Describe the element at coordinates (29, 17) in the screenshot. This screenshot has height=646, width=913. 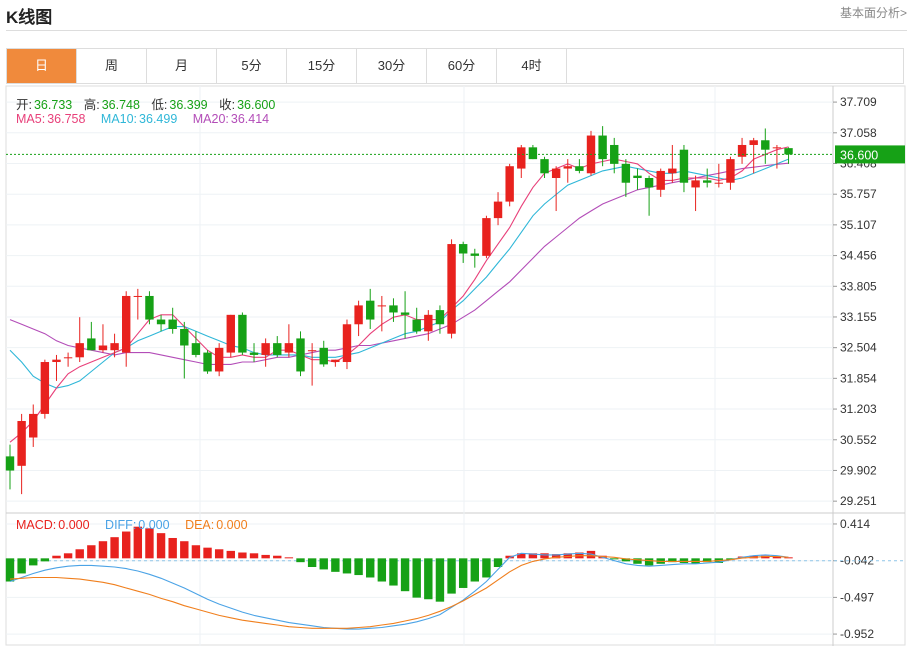
I see `page-title: K线图` at that location.